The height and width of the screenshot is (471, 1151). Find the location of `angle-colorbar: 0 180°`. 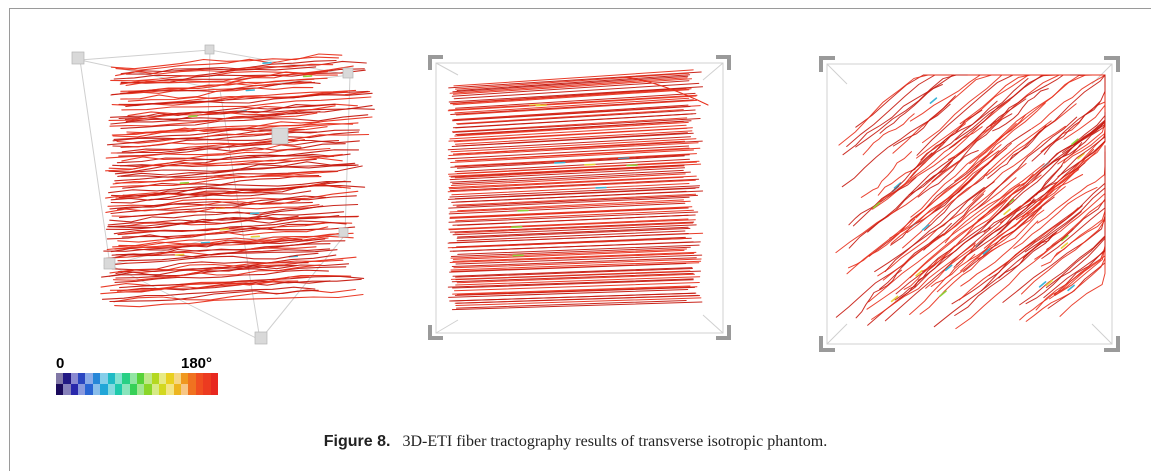

angle-colorbar: 0 180° is located at coordinates (137, 384).